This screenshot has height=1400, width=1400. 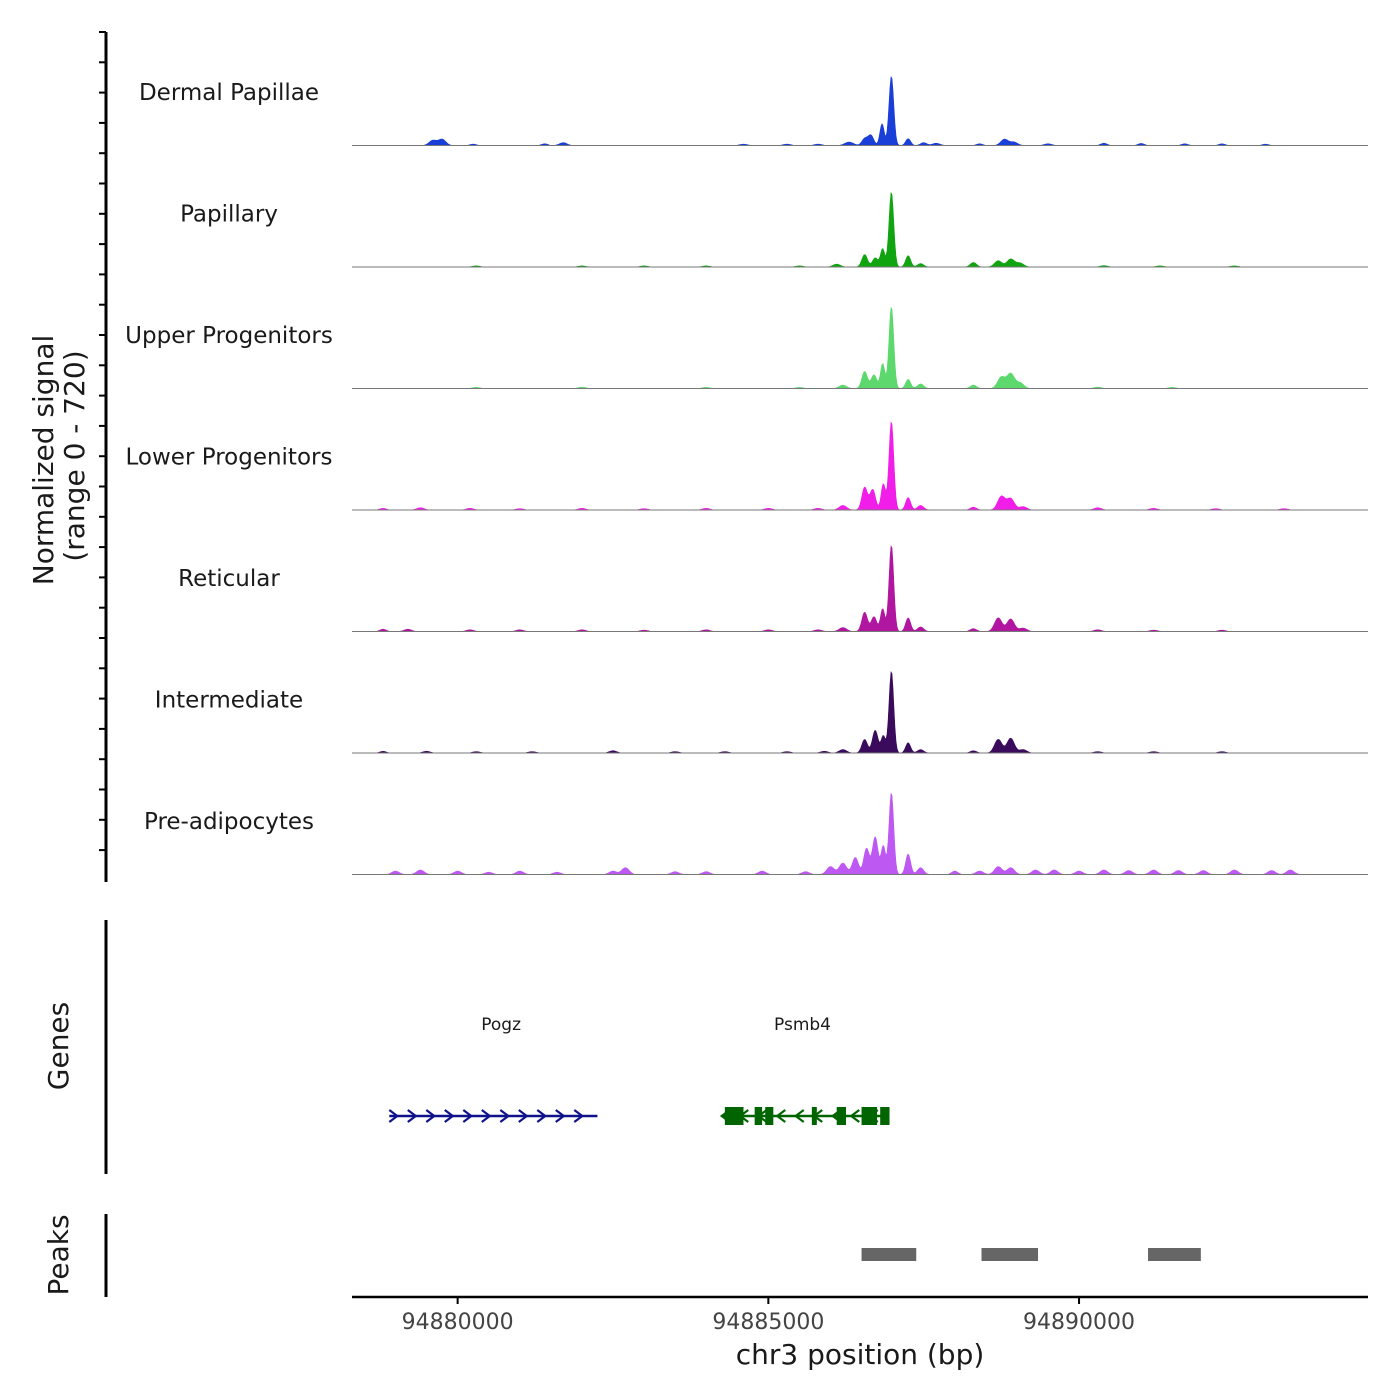 I want to click on x-tick-label: 94890000, so click(x=1079, y=1322).